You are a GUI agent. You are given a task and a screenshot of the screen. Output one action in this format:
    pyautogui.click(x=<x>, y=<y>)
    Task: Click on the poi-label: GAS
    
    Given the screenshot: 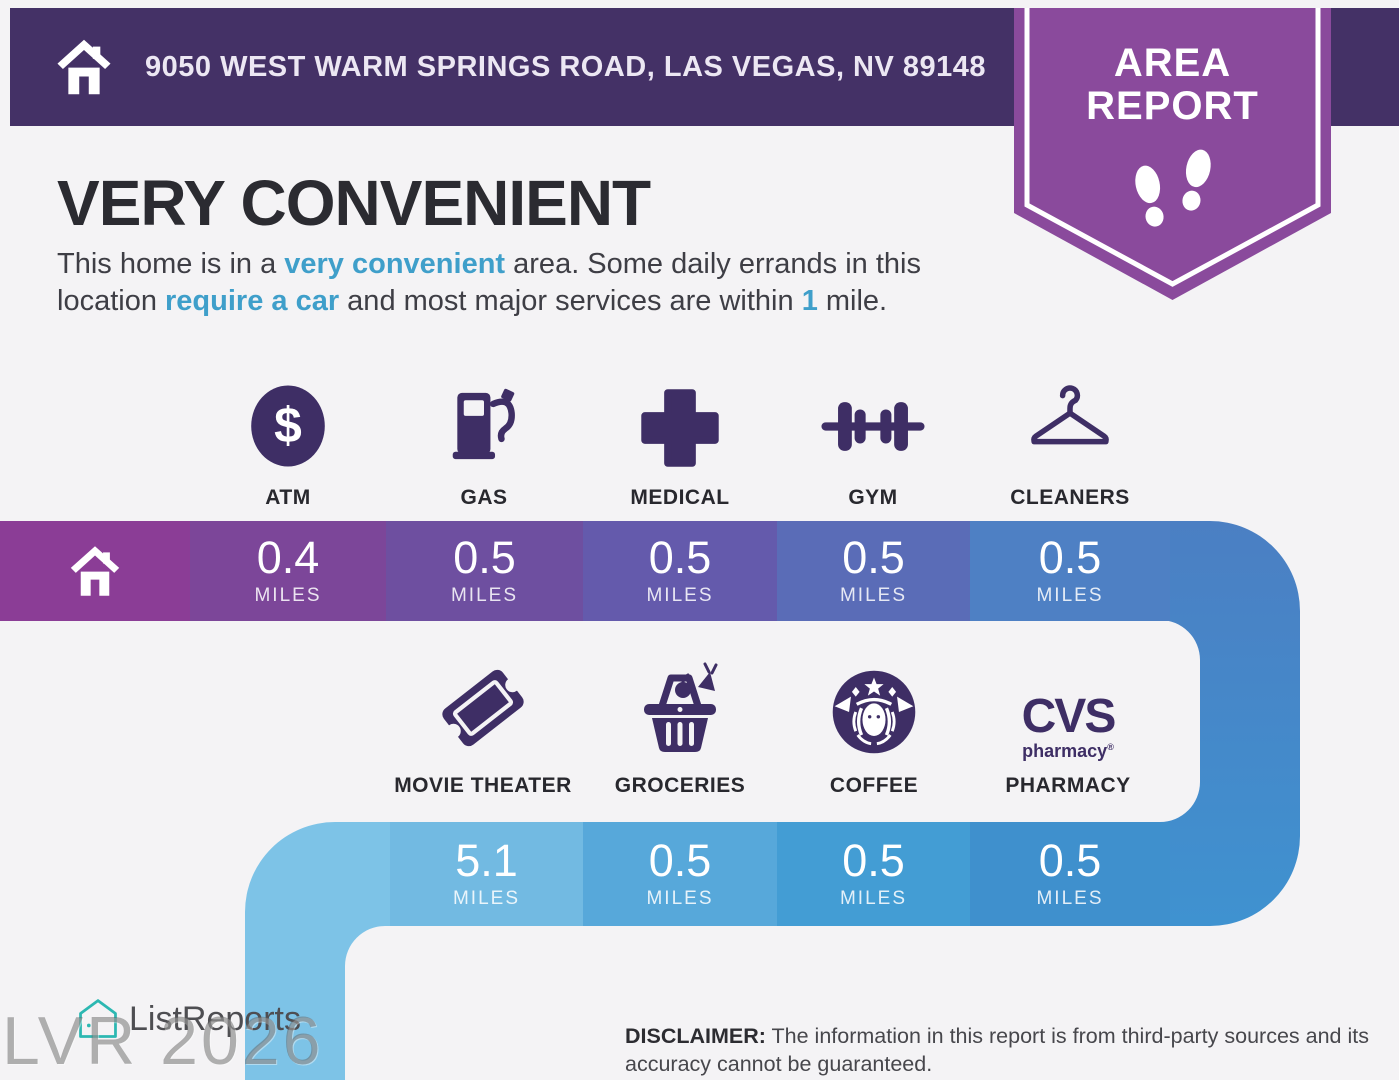 What is the action you would take?
    pyautogui.click(x=484, y=497)
    